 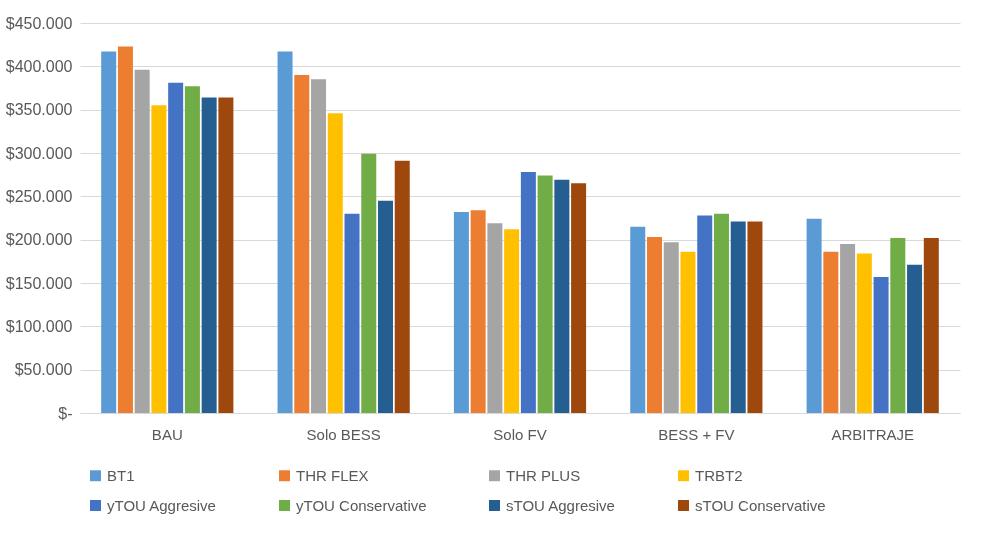 I want to click on legend-label: sTOU Conservative, so click(x=760, y=505).